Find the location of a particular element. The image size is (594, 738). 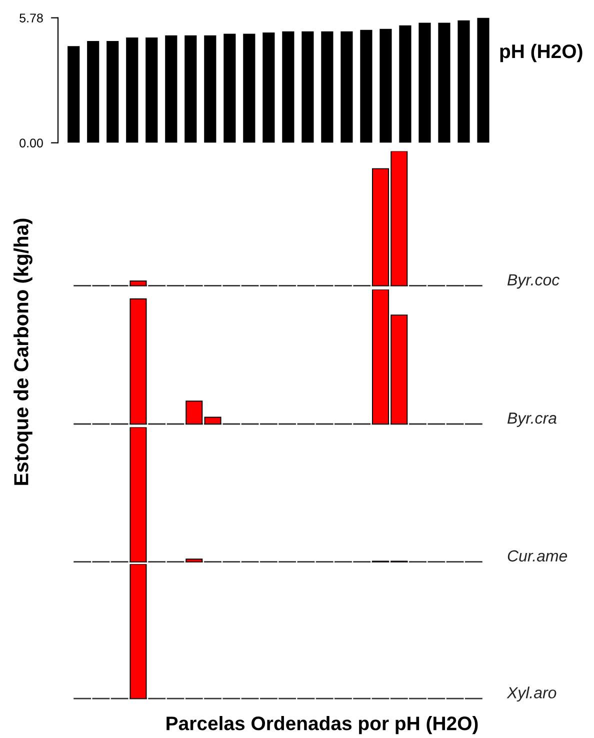

x-axis-title: Parcelas Ordenadas por pH (H2O) is located at coordinates (322, 725).